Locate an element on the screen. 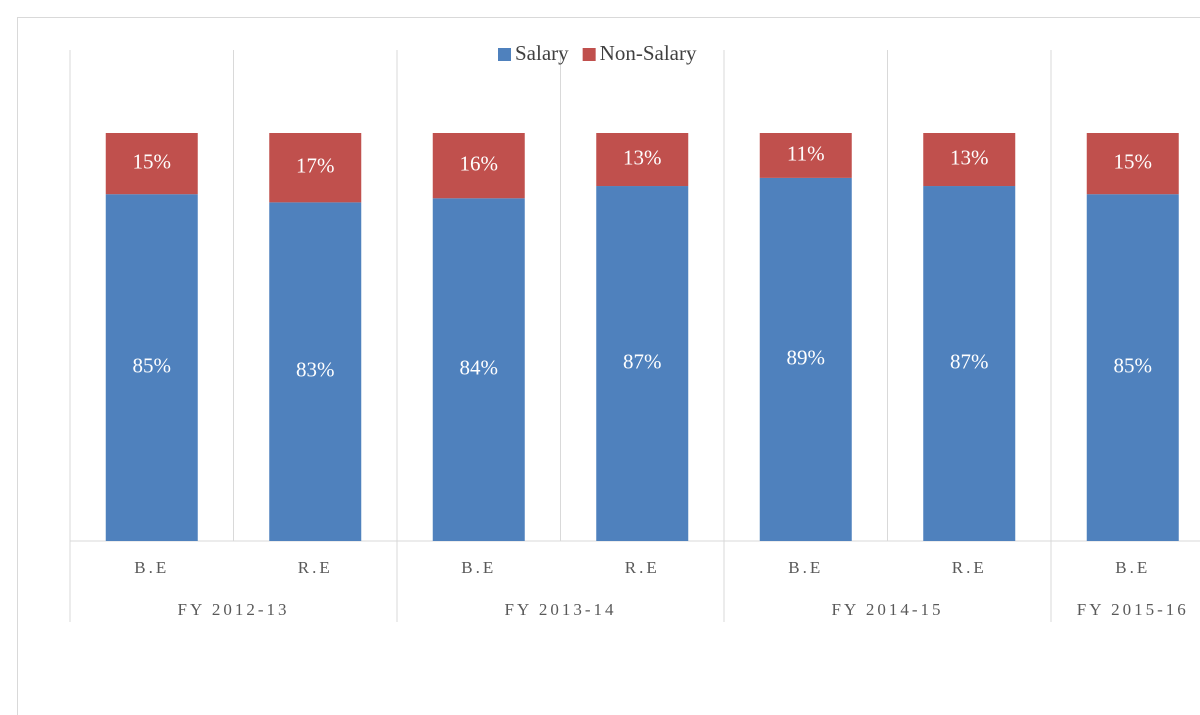 The image size is (1200, 715). data-label: 83% is located at coordinates (315, 369).